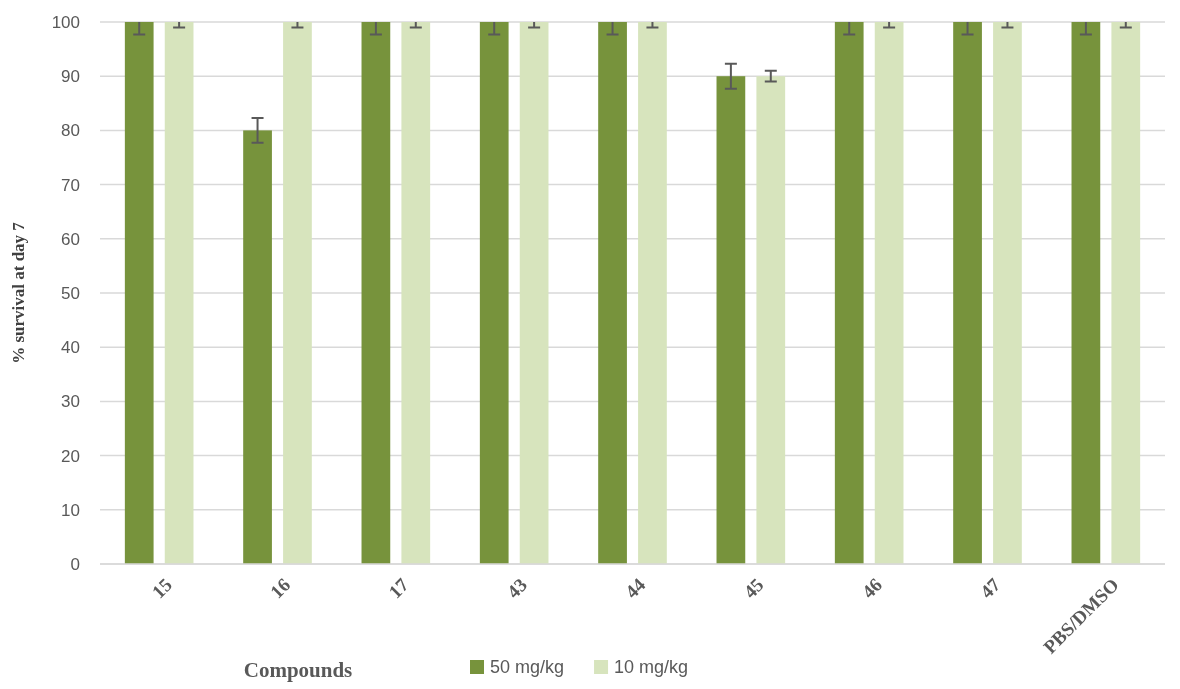  Describe the element at coordinates (280, 588) in the screenshot. I see `x-tick-label: 16` at that location.